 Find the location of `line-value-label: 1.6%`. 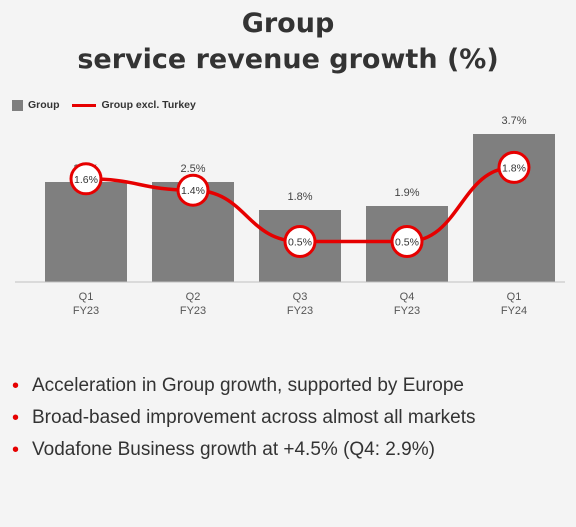

line-value-label: 1.6% is located at coordinates (86, 180).